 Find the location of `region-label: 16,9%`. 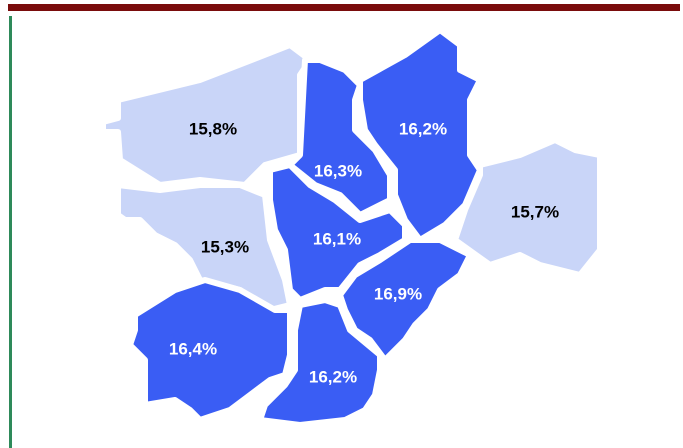

region-label: 16,9% is located at coordinates (398, 293).